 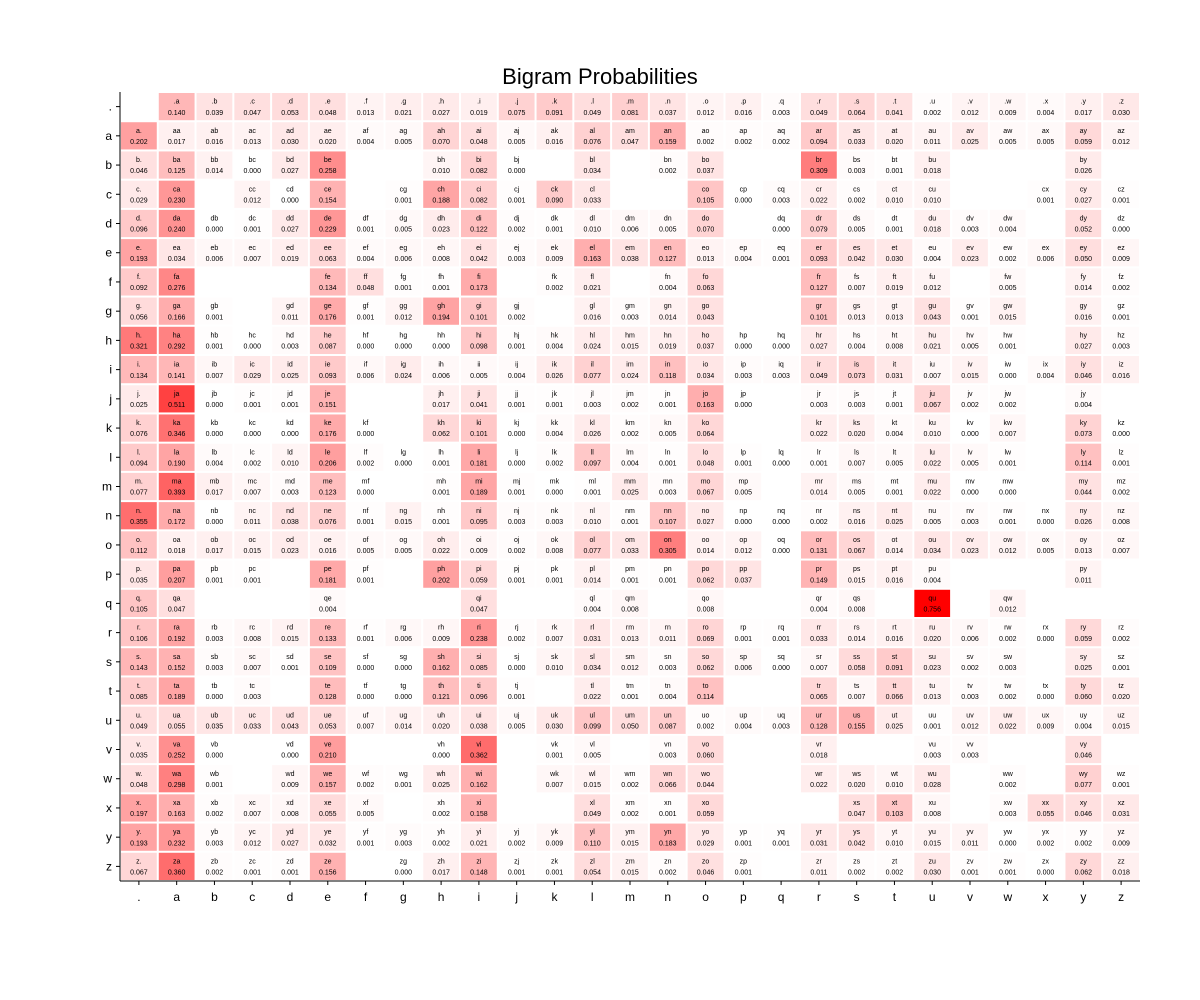 What do you see at coordinates (479, 551) in the screenshot?
I see `cell-value-label-oi: 0.009` at bounding box center [479, 551].